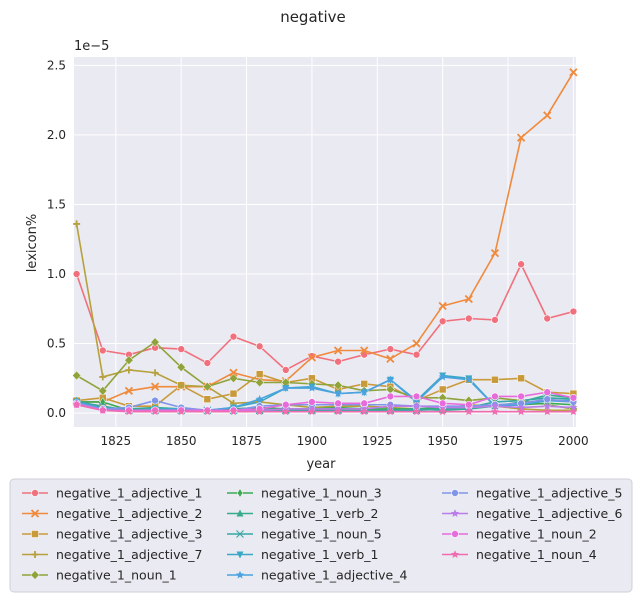 The width and height of the screenshot is (642, 600). I want to click on y-tick-label: 0.5, so click(56, 344).